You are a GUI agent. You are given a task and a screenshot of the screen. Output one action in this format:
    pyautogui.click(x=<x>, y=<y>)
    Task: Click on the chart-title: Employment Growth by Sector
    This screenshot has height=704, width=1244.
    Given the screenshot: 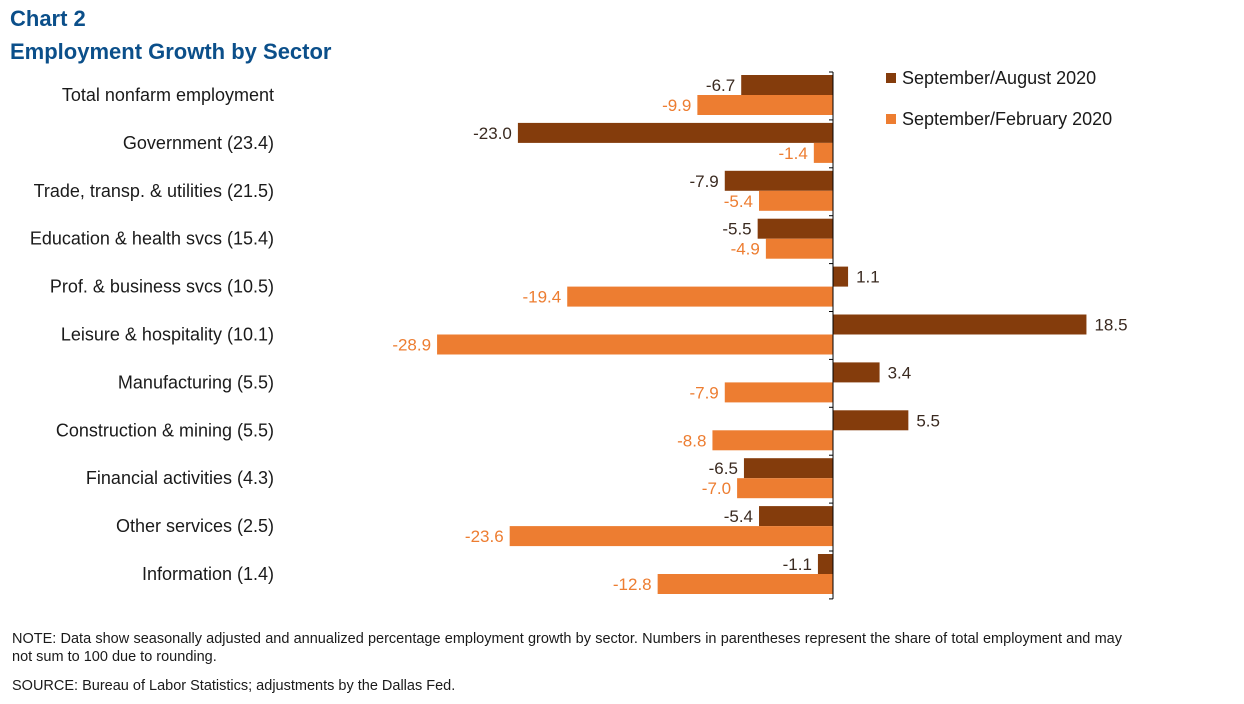 What is the action you would take?
    pyautogui.click(x=171, y=51)
    